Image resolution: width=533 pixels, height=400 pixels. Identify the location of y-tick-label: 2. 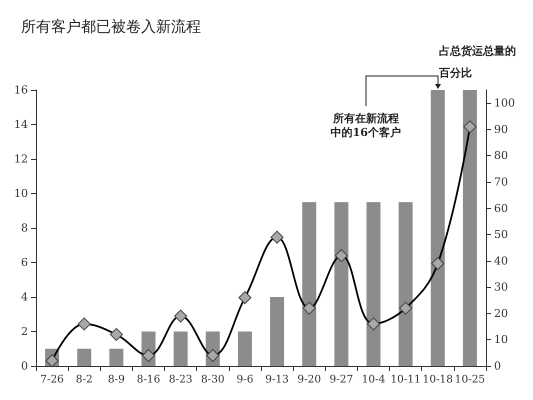
(24, 331).